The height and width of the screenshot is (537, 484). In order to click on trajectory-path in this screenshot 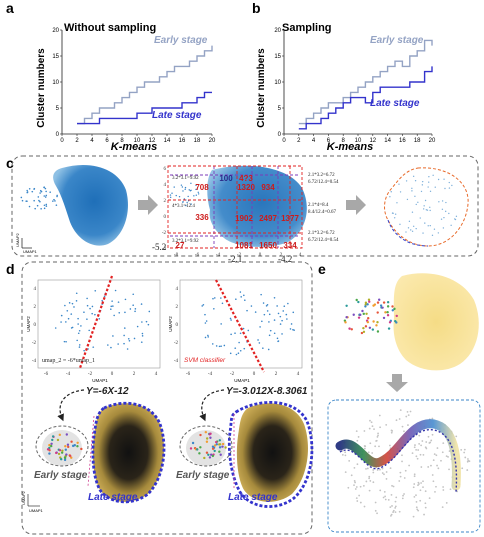, I will do `click(398, 455)`.